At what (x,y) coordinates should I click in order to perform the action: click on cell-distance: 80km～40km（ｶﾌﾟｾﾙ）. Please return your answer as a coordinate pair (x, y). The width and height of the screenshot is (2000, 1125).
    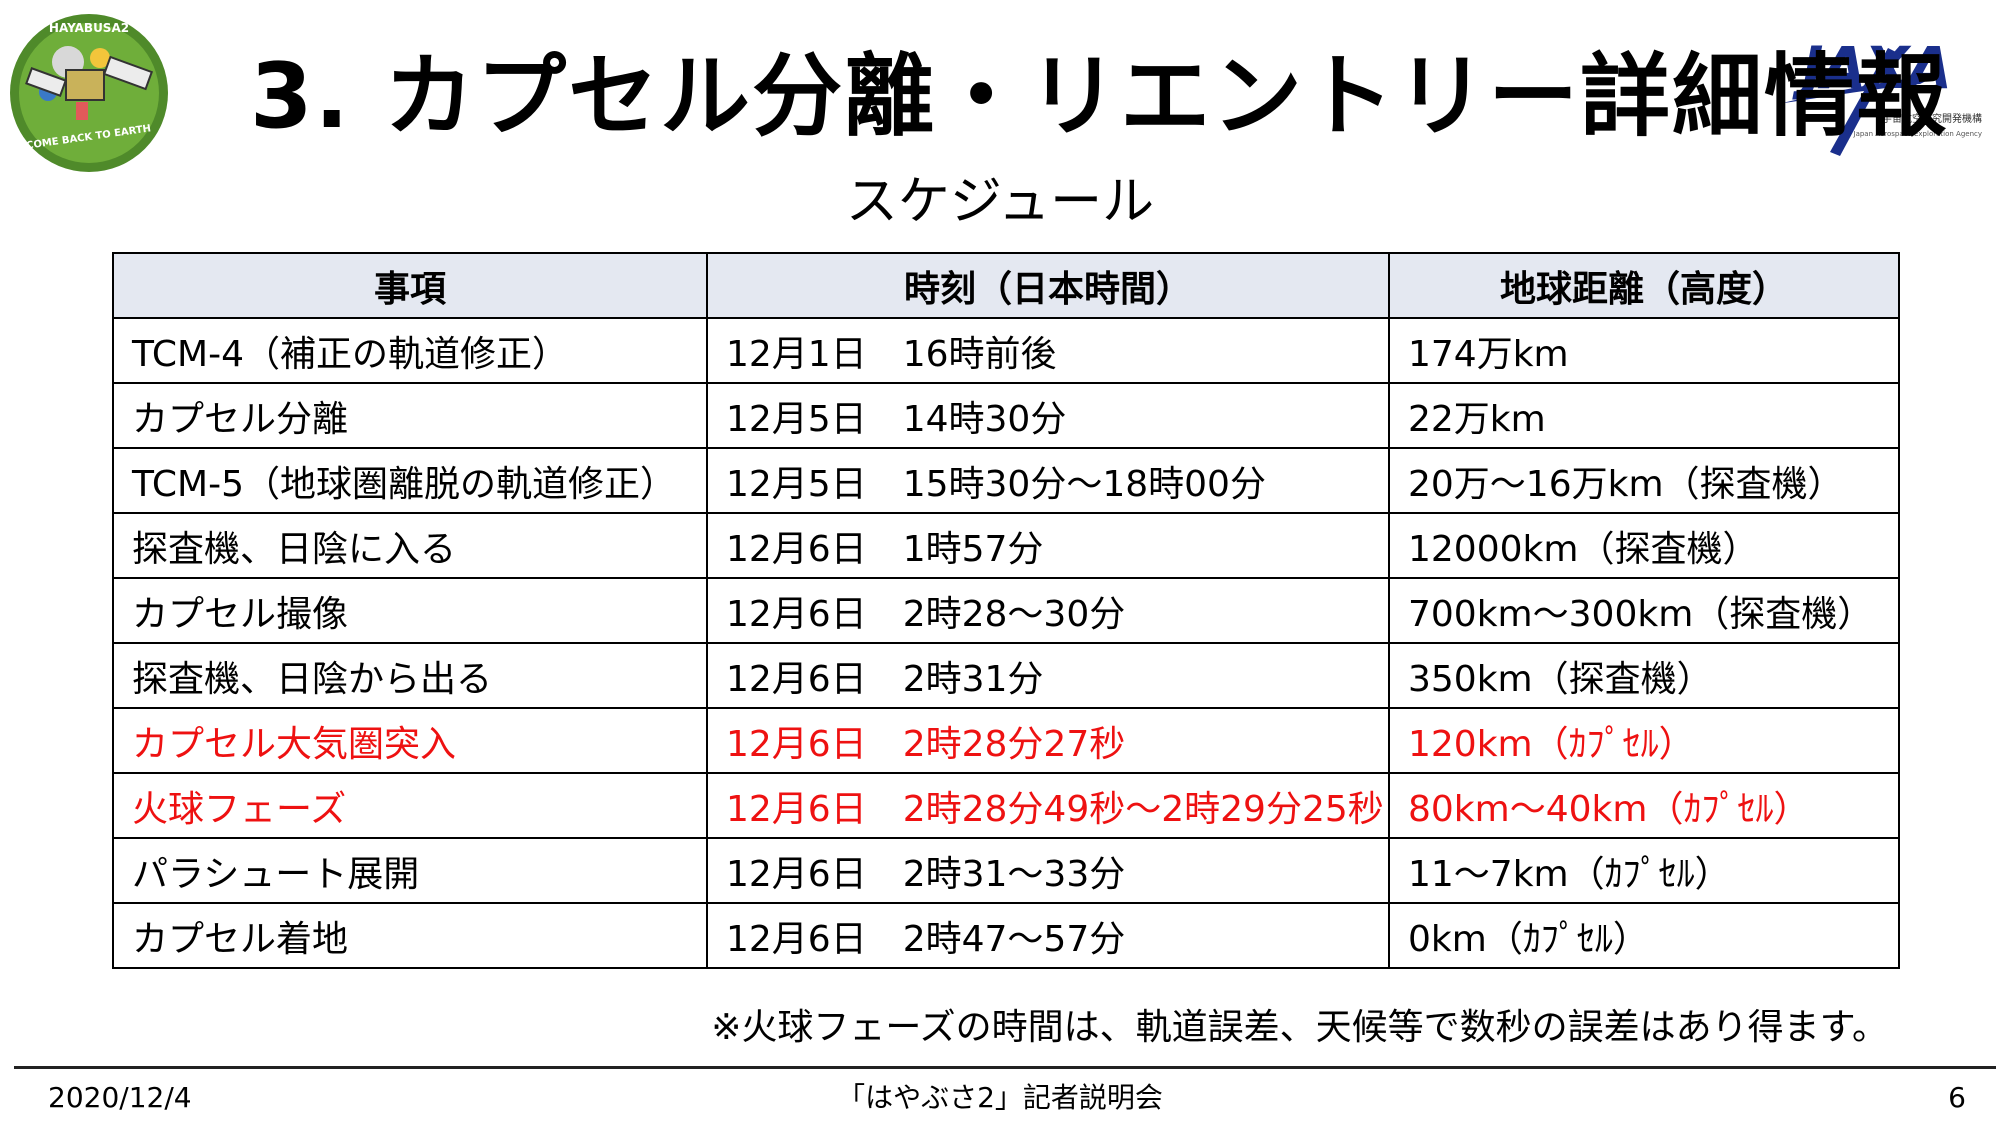
    Looking at the image, I should click on (1644, 805).